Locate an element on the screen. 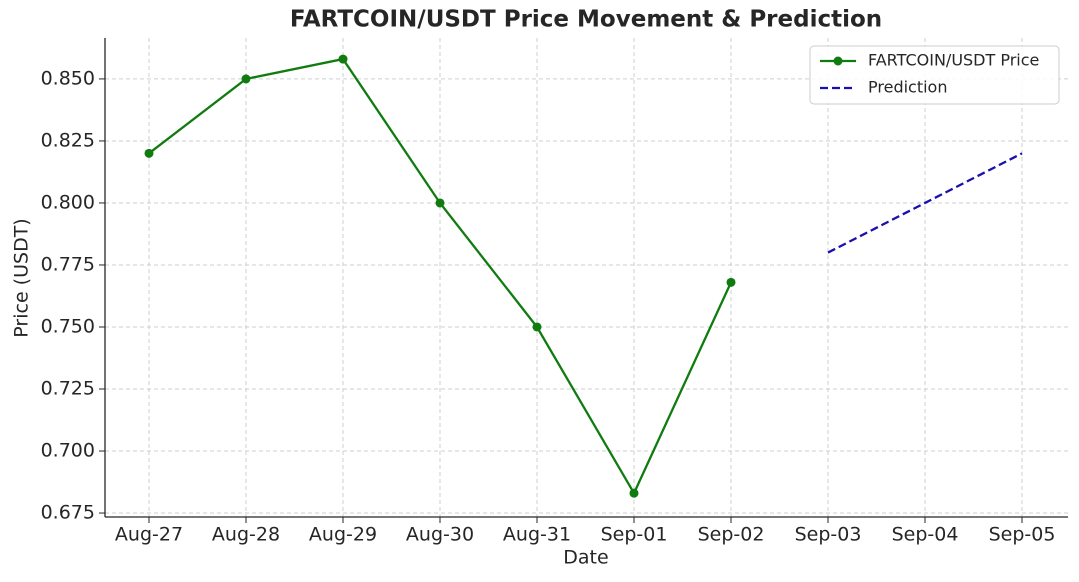  x-tick-label: Aug-29 is located at coordinates (343, 535).